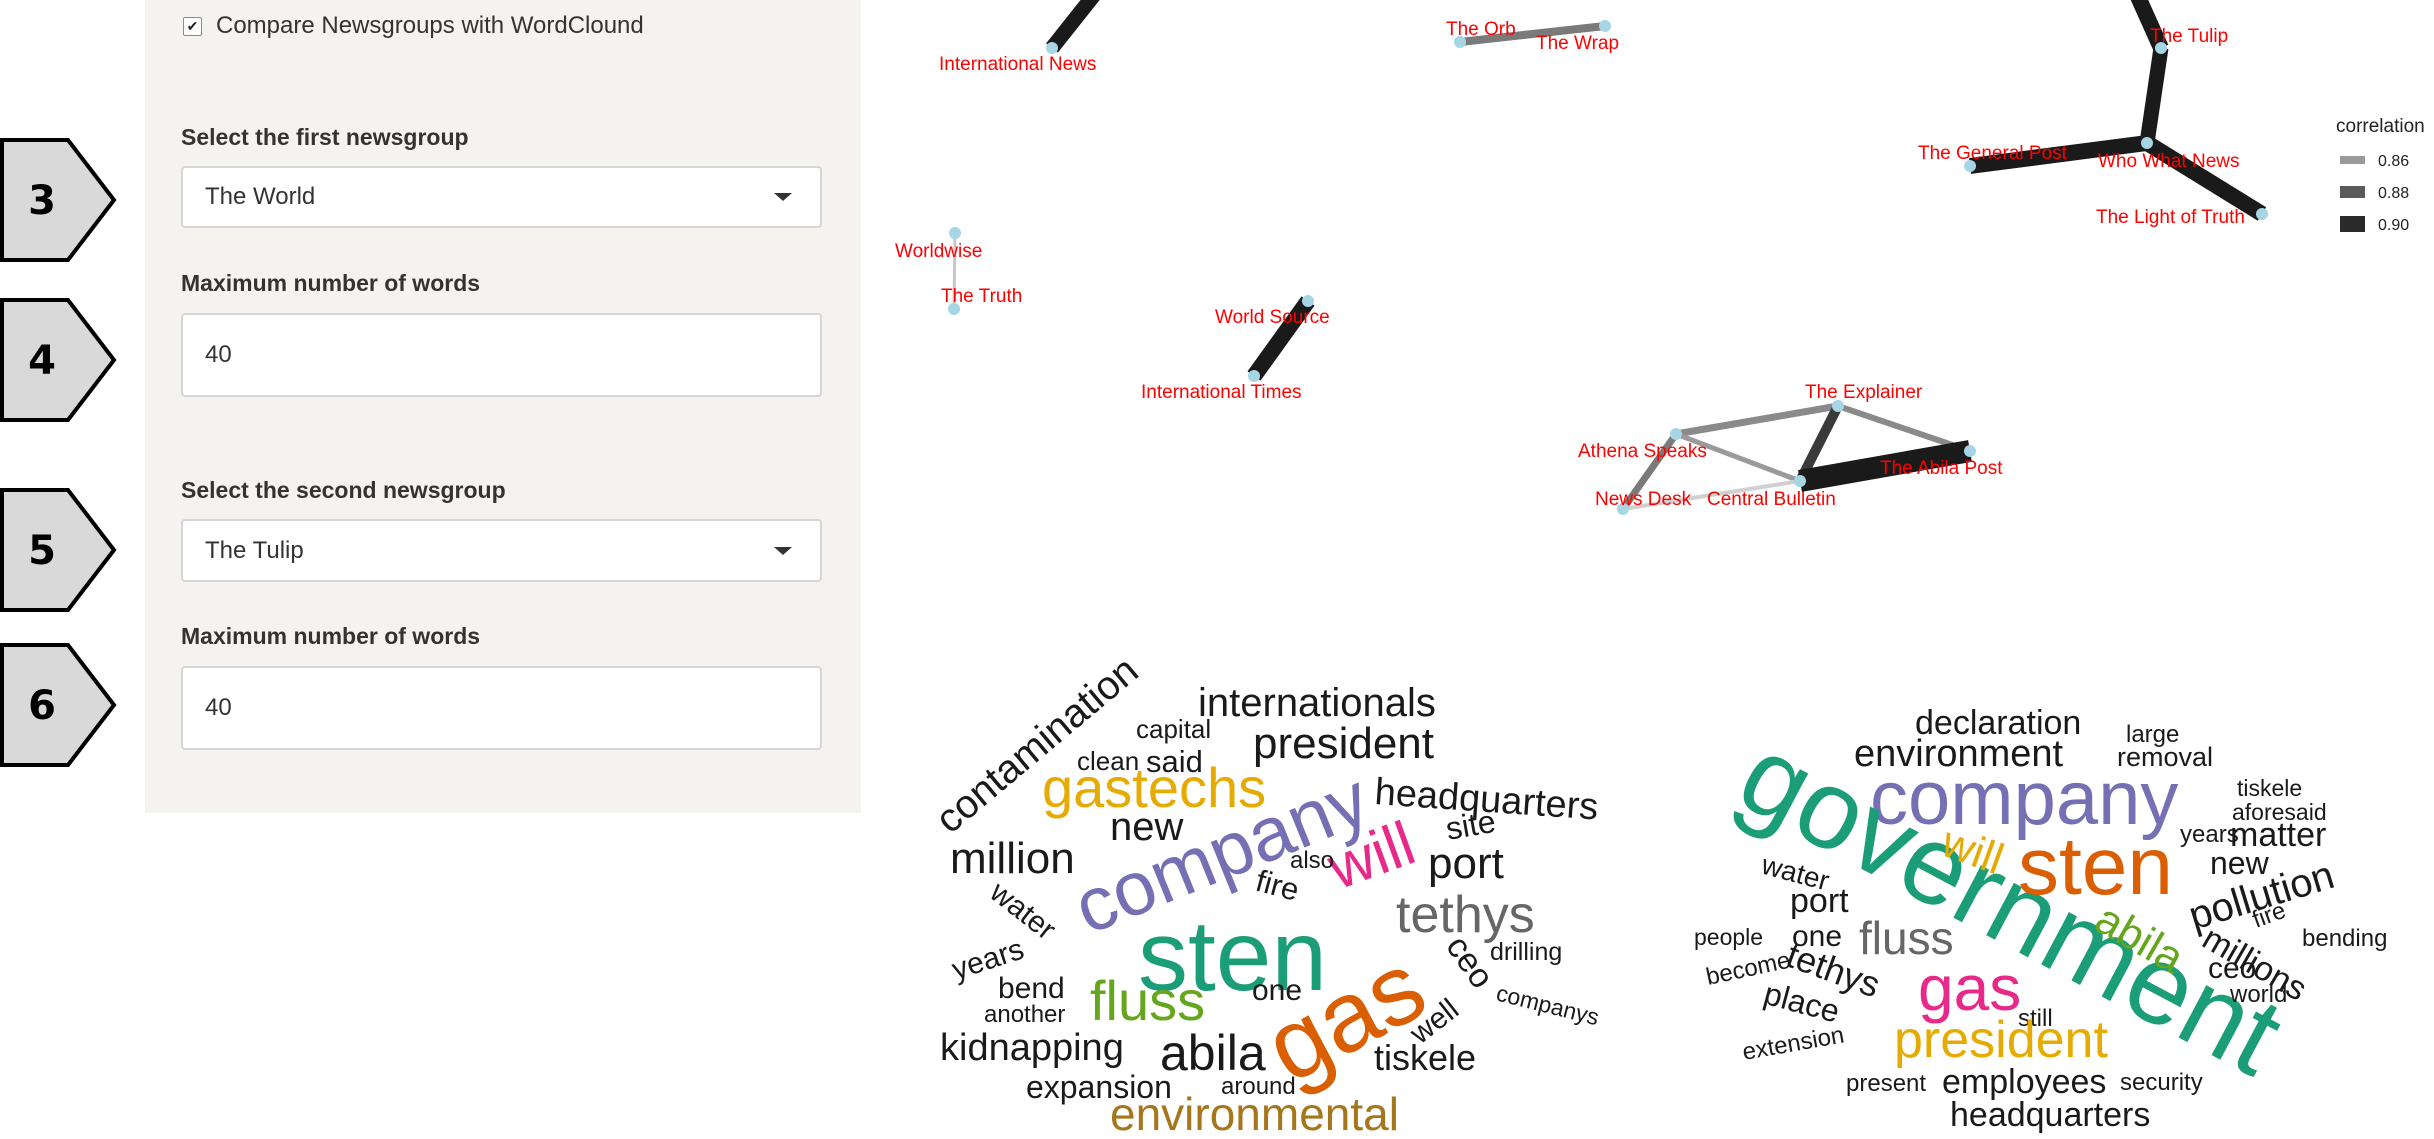  Describe the element at coordinates (2161, 1082) in the screenshot. I see `cloud-word: security` at that location.